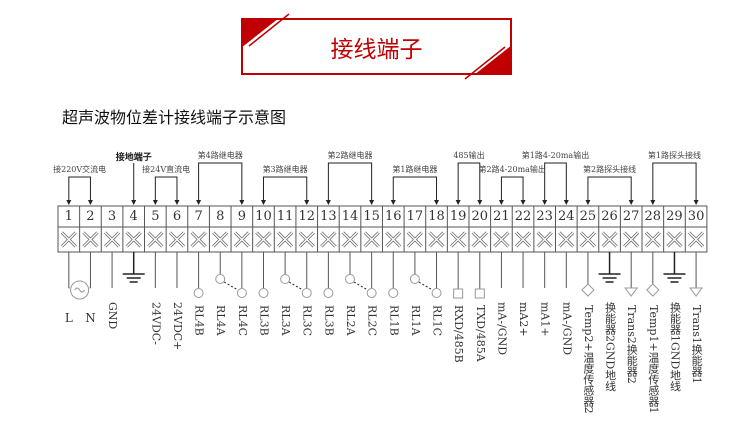 This screenshot has width=750, height=437. Describe the element at coordinates (610, 169) in the screenshot. I see `group-label: 第2路探头接线` at that location.